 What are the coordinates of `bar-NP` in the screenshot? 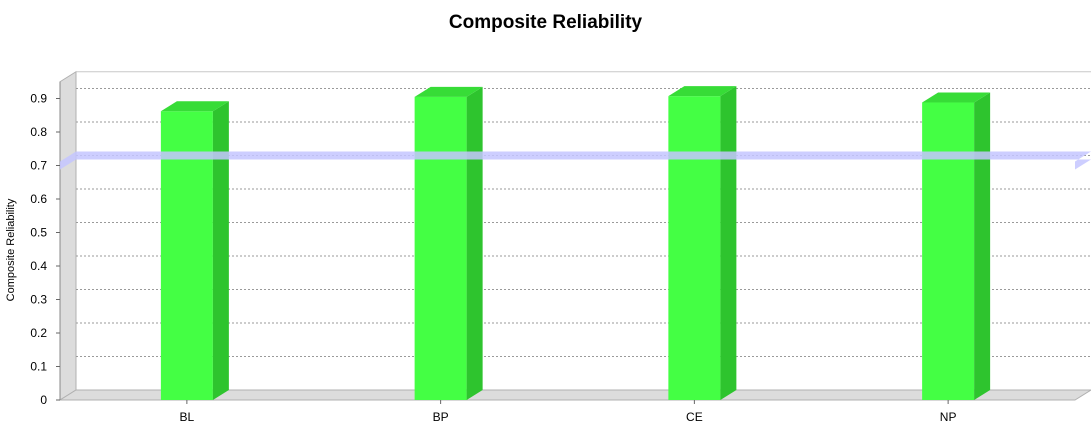 It's located at (956, 246).